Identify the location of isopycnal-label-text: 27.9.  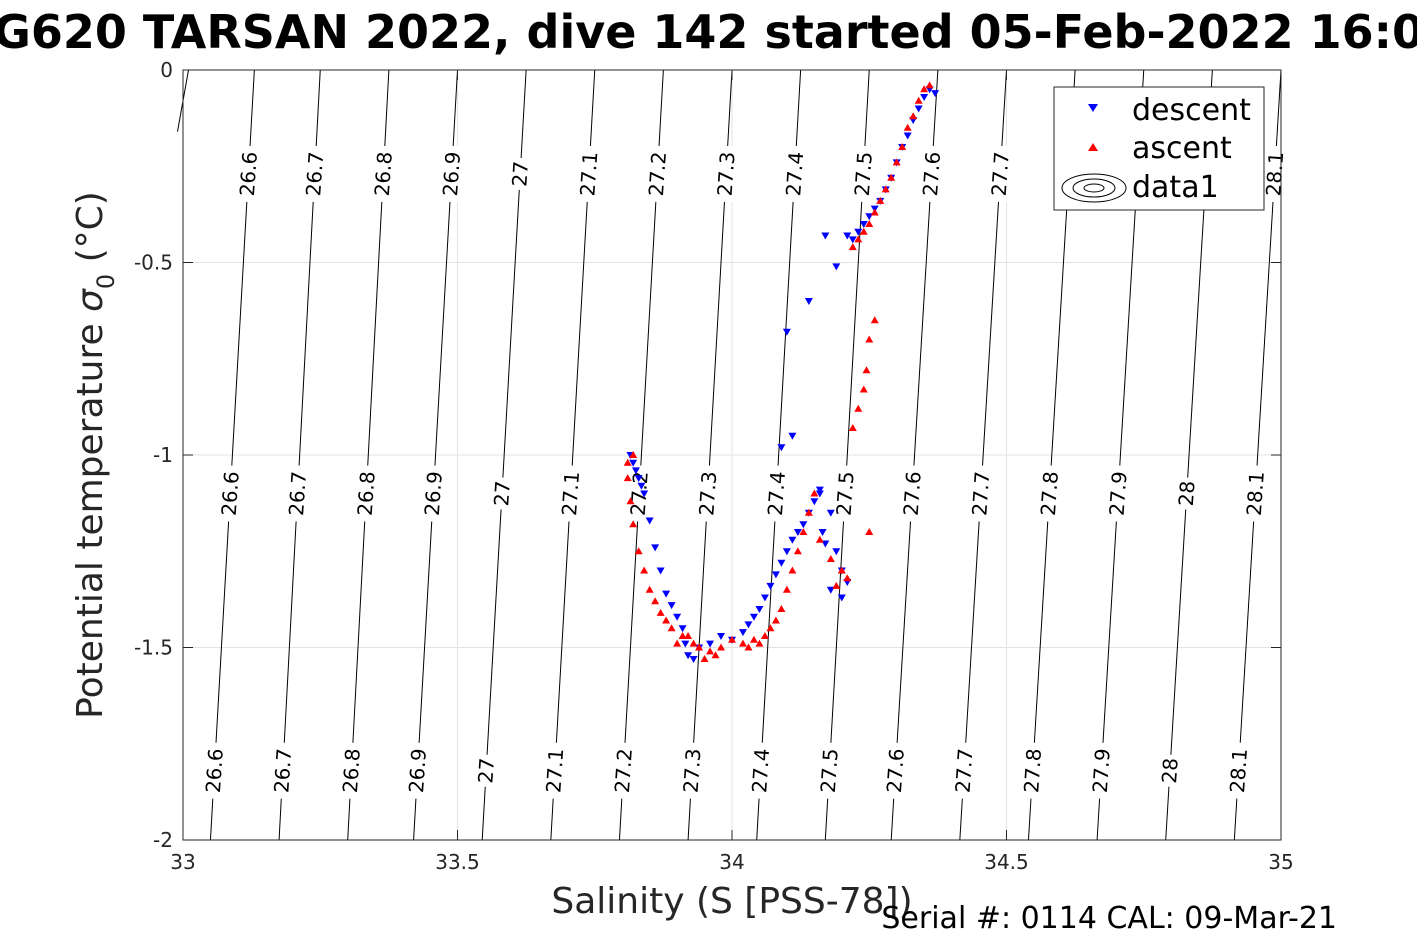
(1101, 771).